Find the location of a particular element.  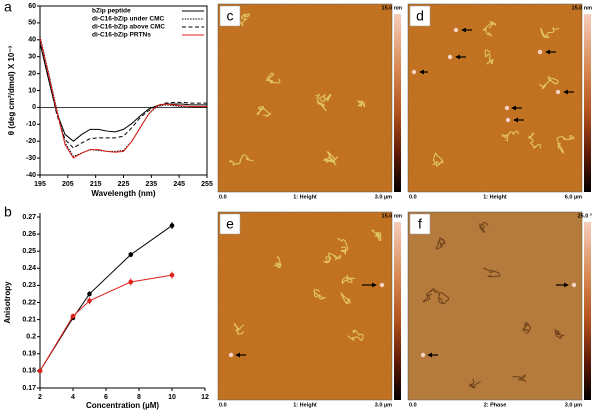

x-axis-label: Concentration (µM) is located at coordinates (122, 405).